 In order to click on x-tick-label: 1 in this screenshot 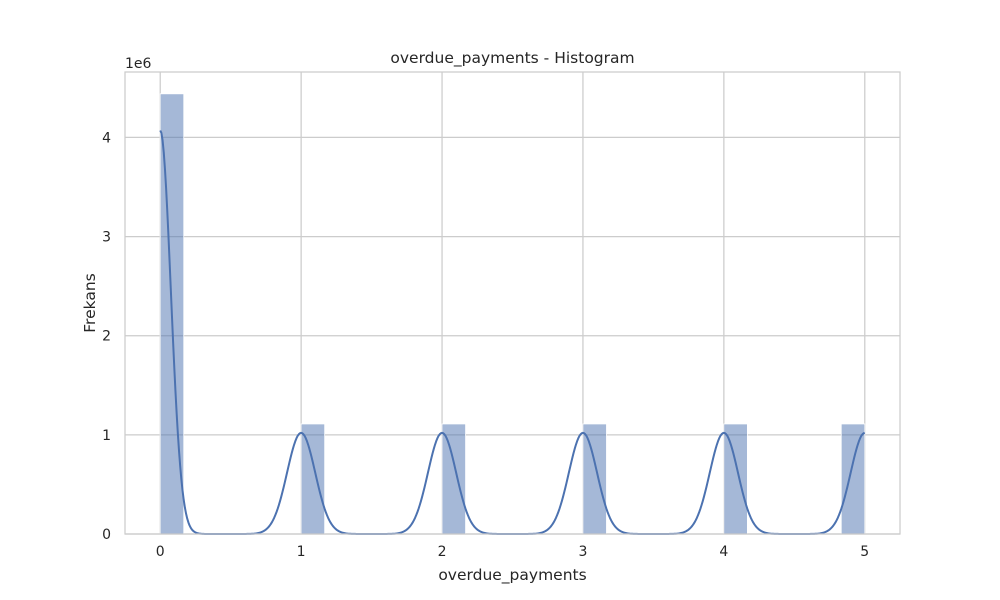, I will do `click(301, 552)`.